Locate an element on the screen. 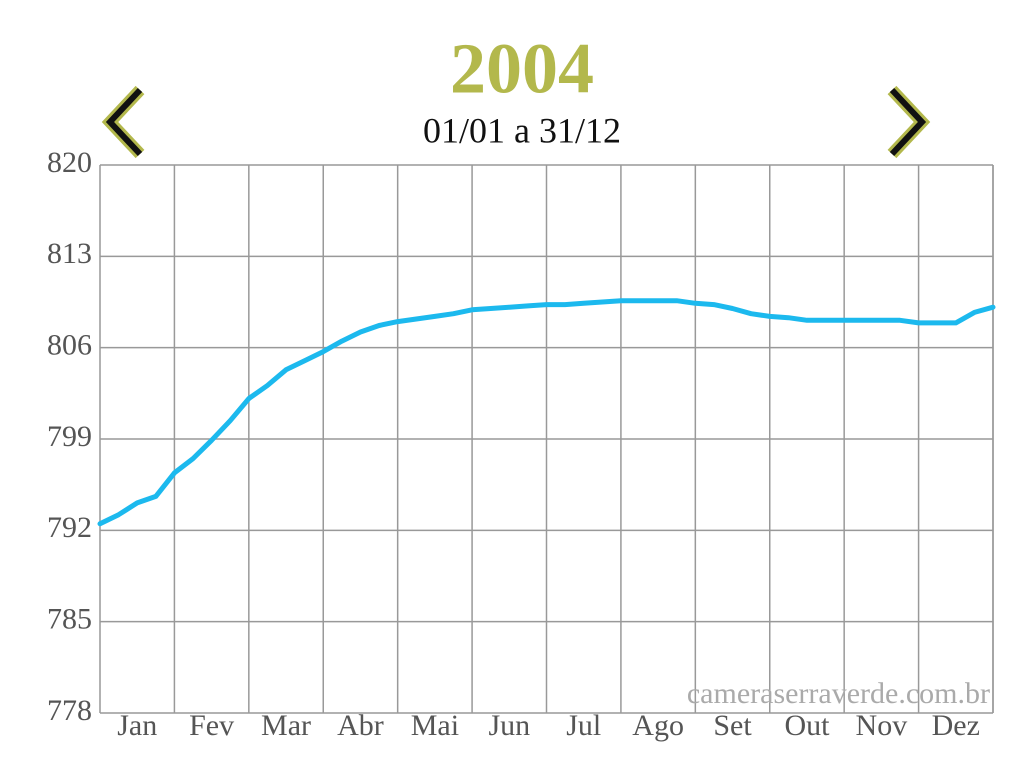 The width and height of the screenshot is (1024, 767). x-tick-label: Abr is located at coordinates (360, 725).